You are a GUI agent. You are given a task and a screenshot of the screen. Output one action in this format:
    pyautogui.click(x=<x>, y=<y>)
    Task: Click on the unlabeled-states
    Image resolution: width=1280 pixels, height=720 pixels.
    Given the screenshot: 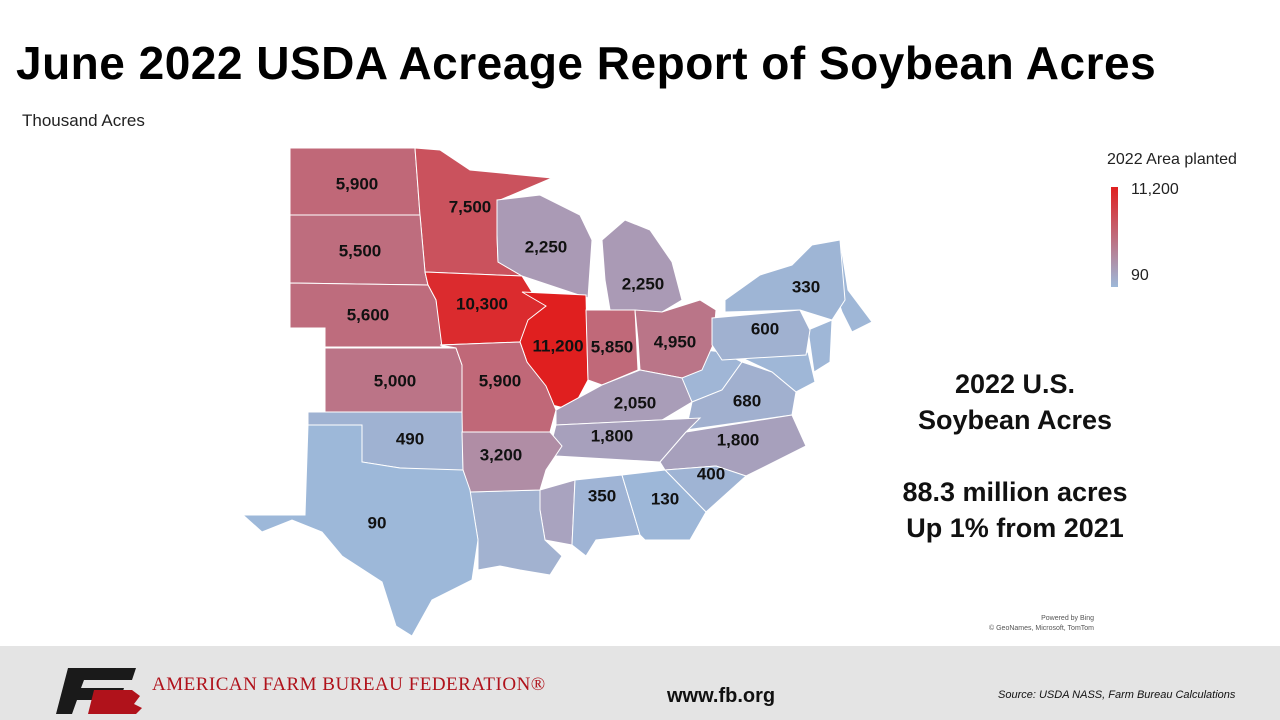 What is the action you would take?
    pyautogui.click(x=671, y=407)
    